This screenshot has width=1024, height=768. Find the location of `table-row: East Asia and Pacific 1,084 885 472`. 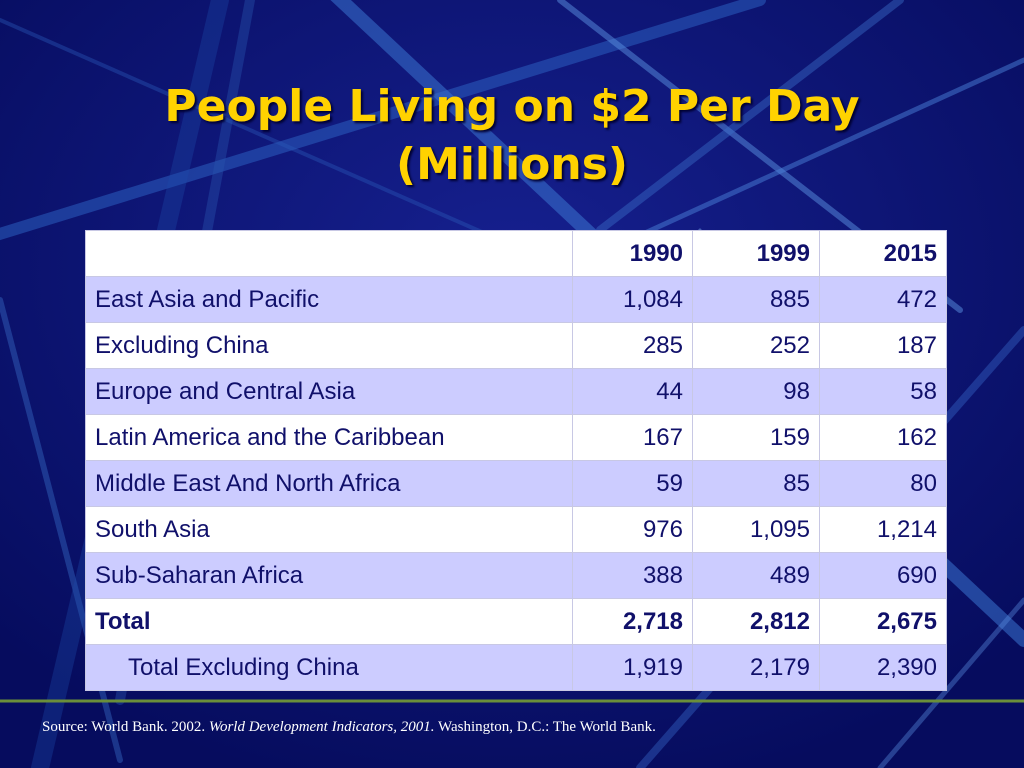

table-row: East Asia and Pacific 1,084 885 472 is located at coordinates (516, 299).